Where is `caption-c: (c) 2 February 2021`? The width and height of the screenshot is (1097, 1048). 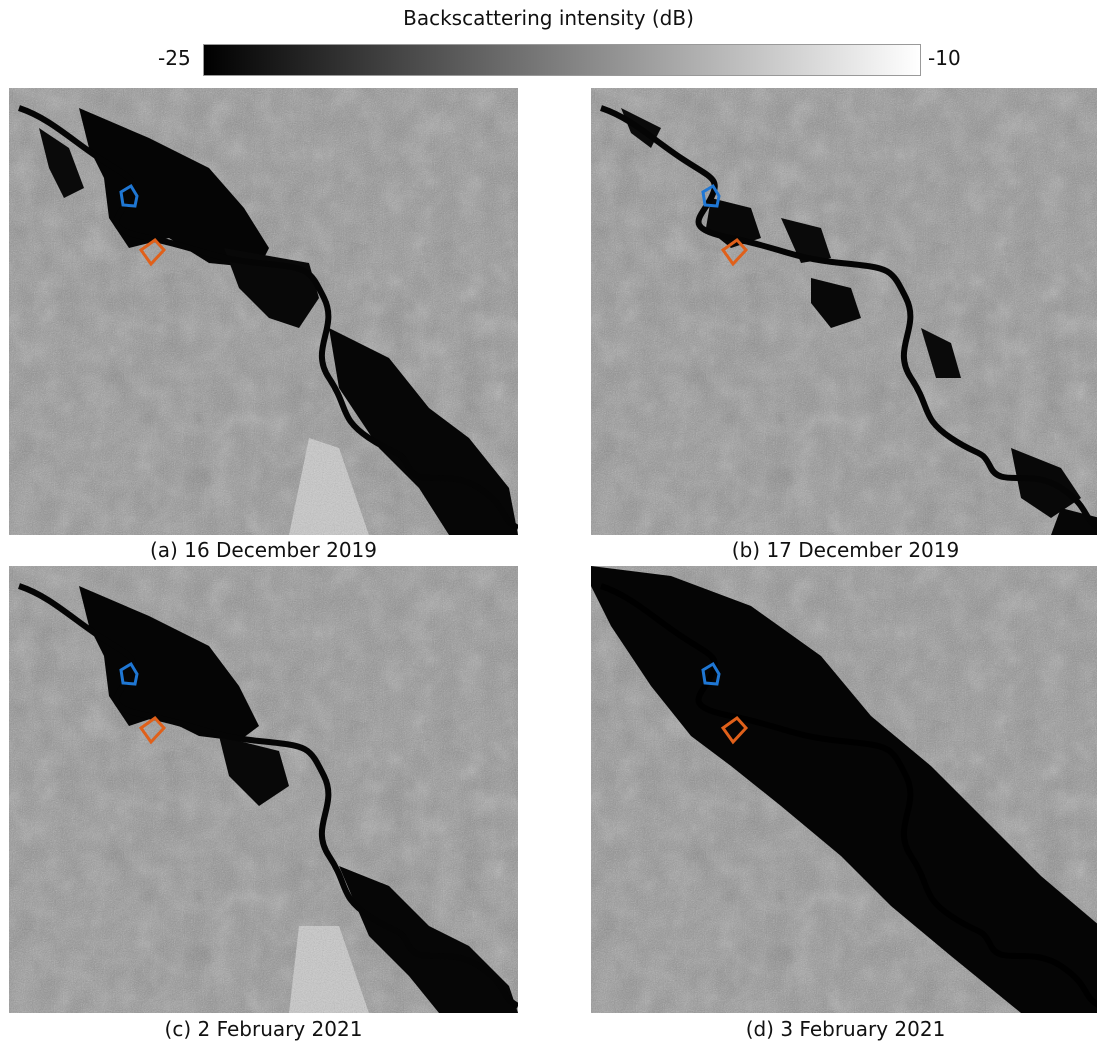 caption-c: (c) 2 February 2021 is located at coordinates (263, 1029).